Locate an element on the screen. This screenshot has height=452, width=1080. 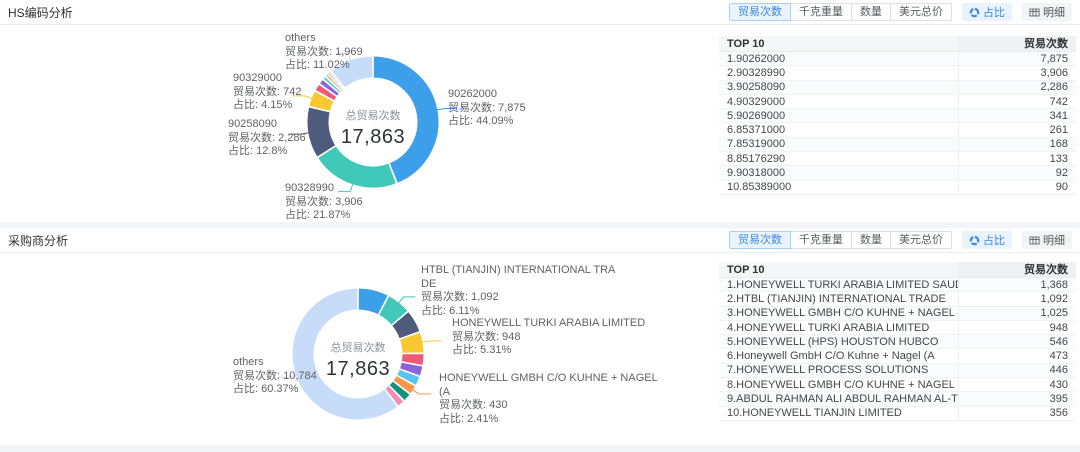
table-row: 9.ABDUL RAHMAN ALI ABDUL RAHMAN AL-TU 395 is located at coordinates (897, 399).